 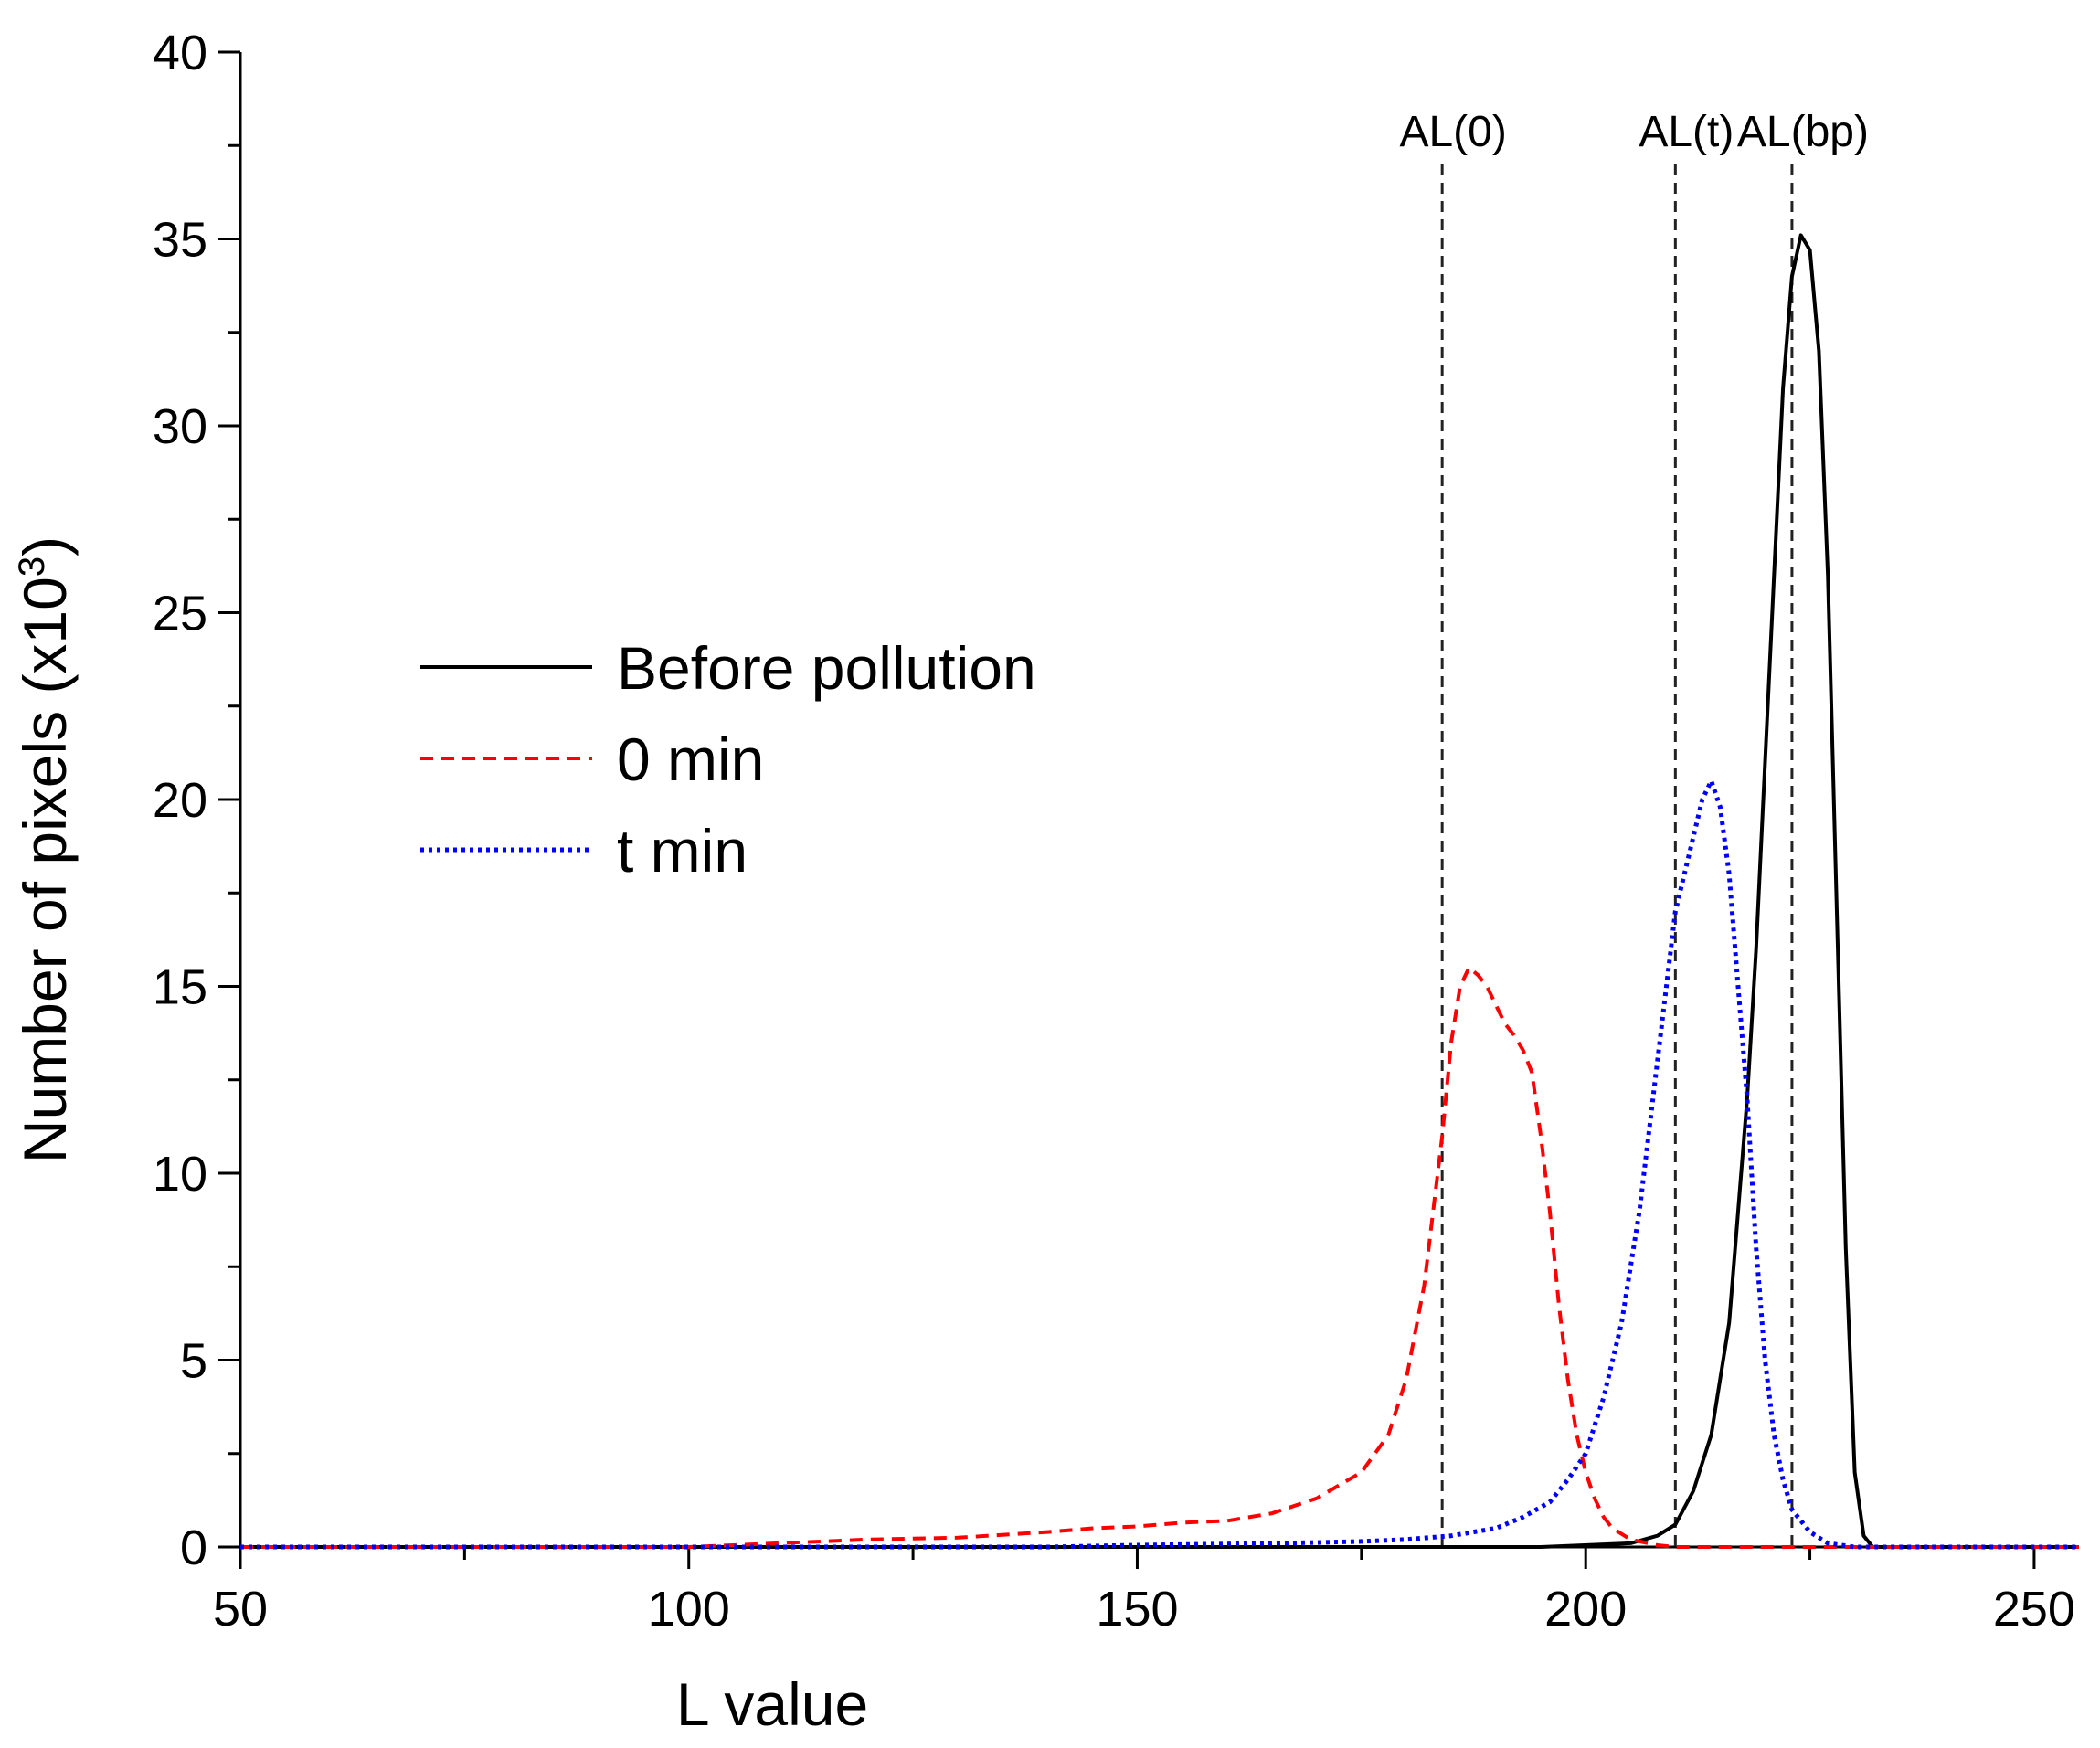 I want to click on x-tick-label-250: 250, so click(x=2034, y=1609).